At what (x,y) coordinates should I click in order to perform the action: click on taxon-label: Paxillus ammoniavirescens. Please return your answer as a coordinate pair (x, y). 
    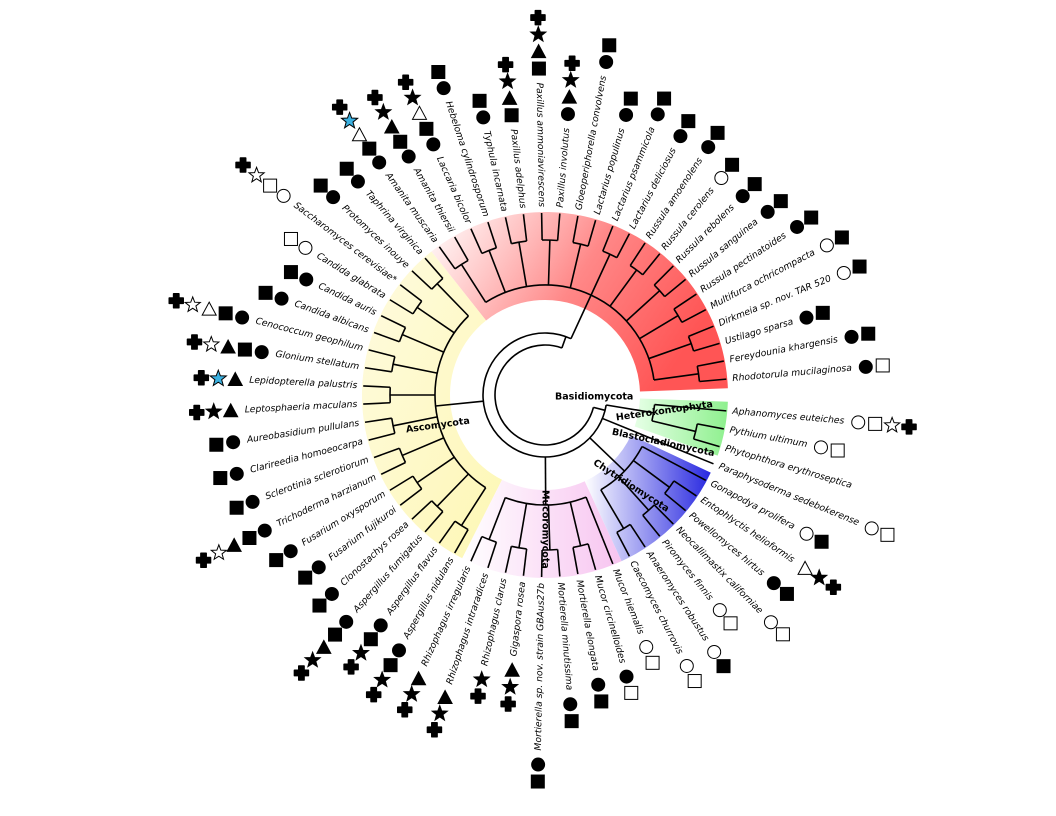
    Looking at the image, I should click on (540, 144).